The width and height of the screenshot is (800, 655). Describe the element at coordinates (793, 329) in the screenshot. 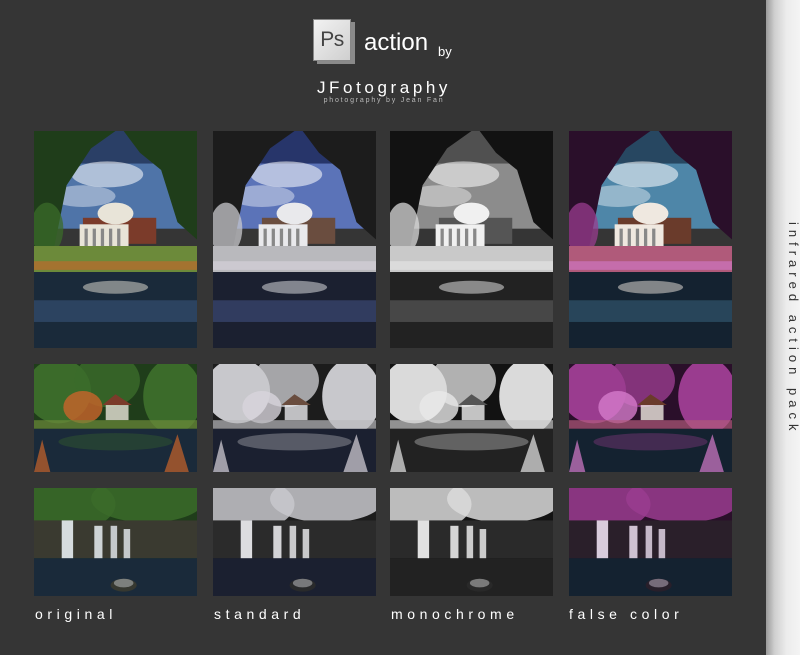

I see `side-caption: infrared action pack` at that location.